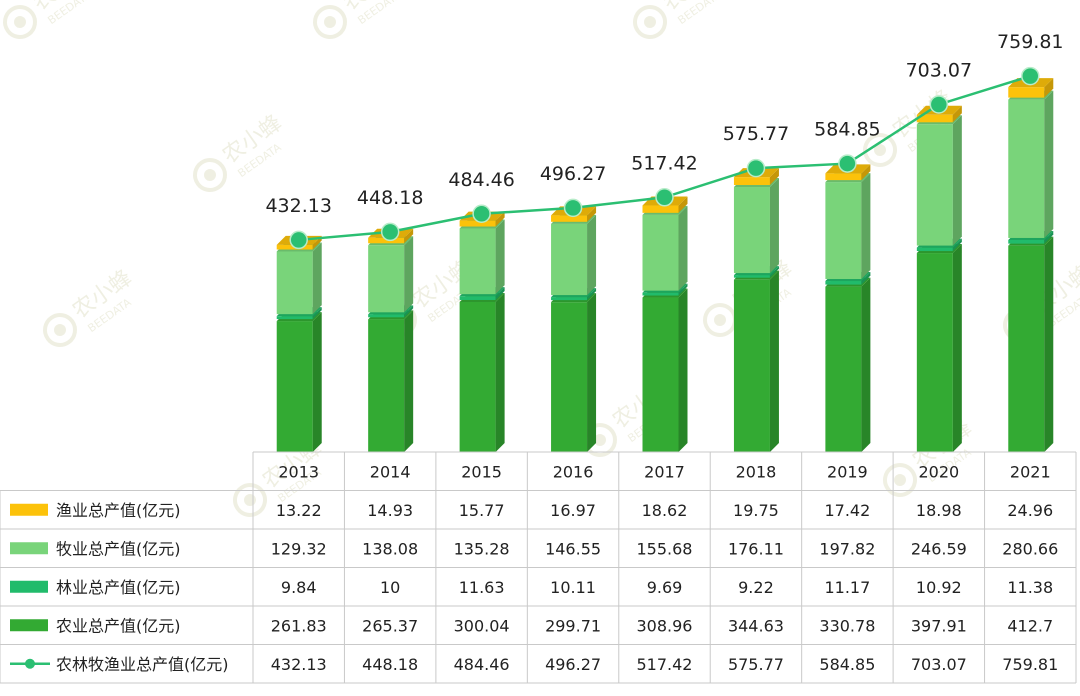 The width and height of the screenshot is (1080, 696). What do you see at coordinates (573, 471) in the screenshot?
I see `table-year-header: 2016` at bounding box center [573, 471].